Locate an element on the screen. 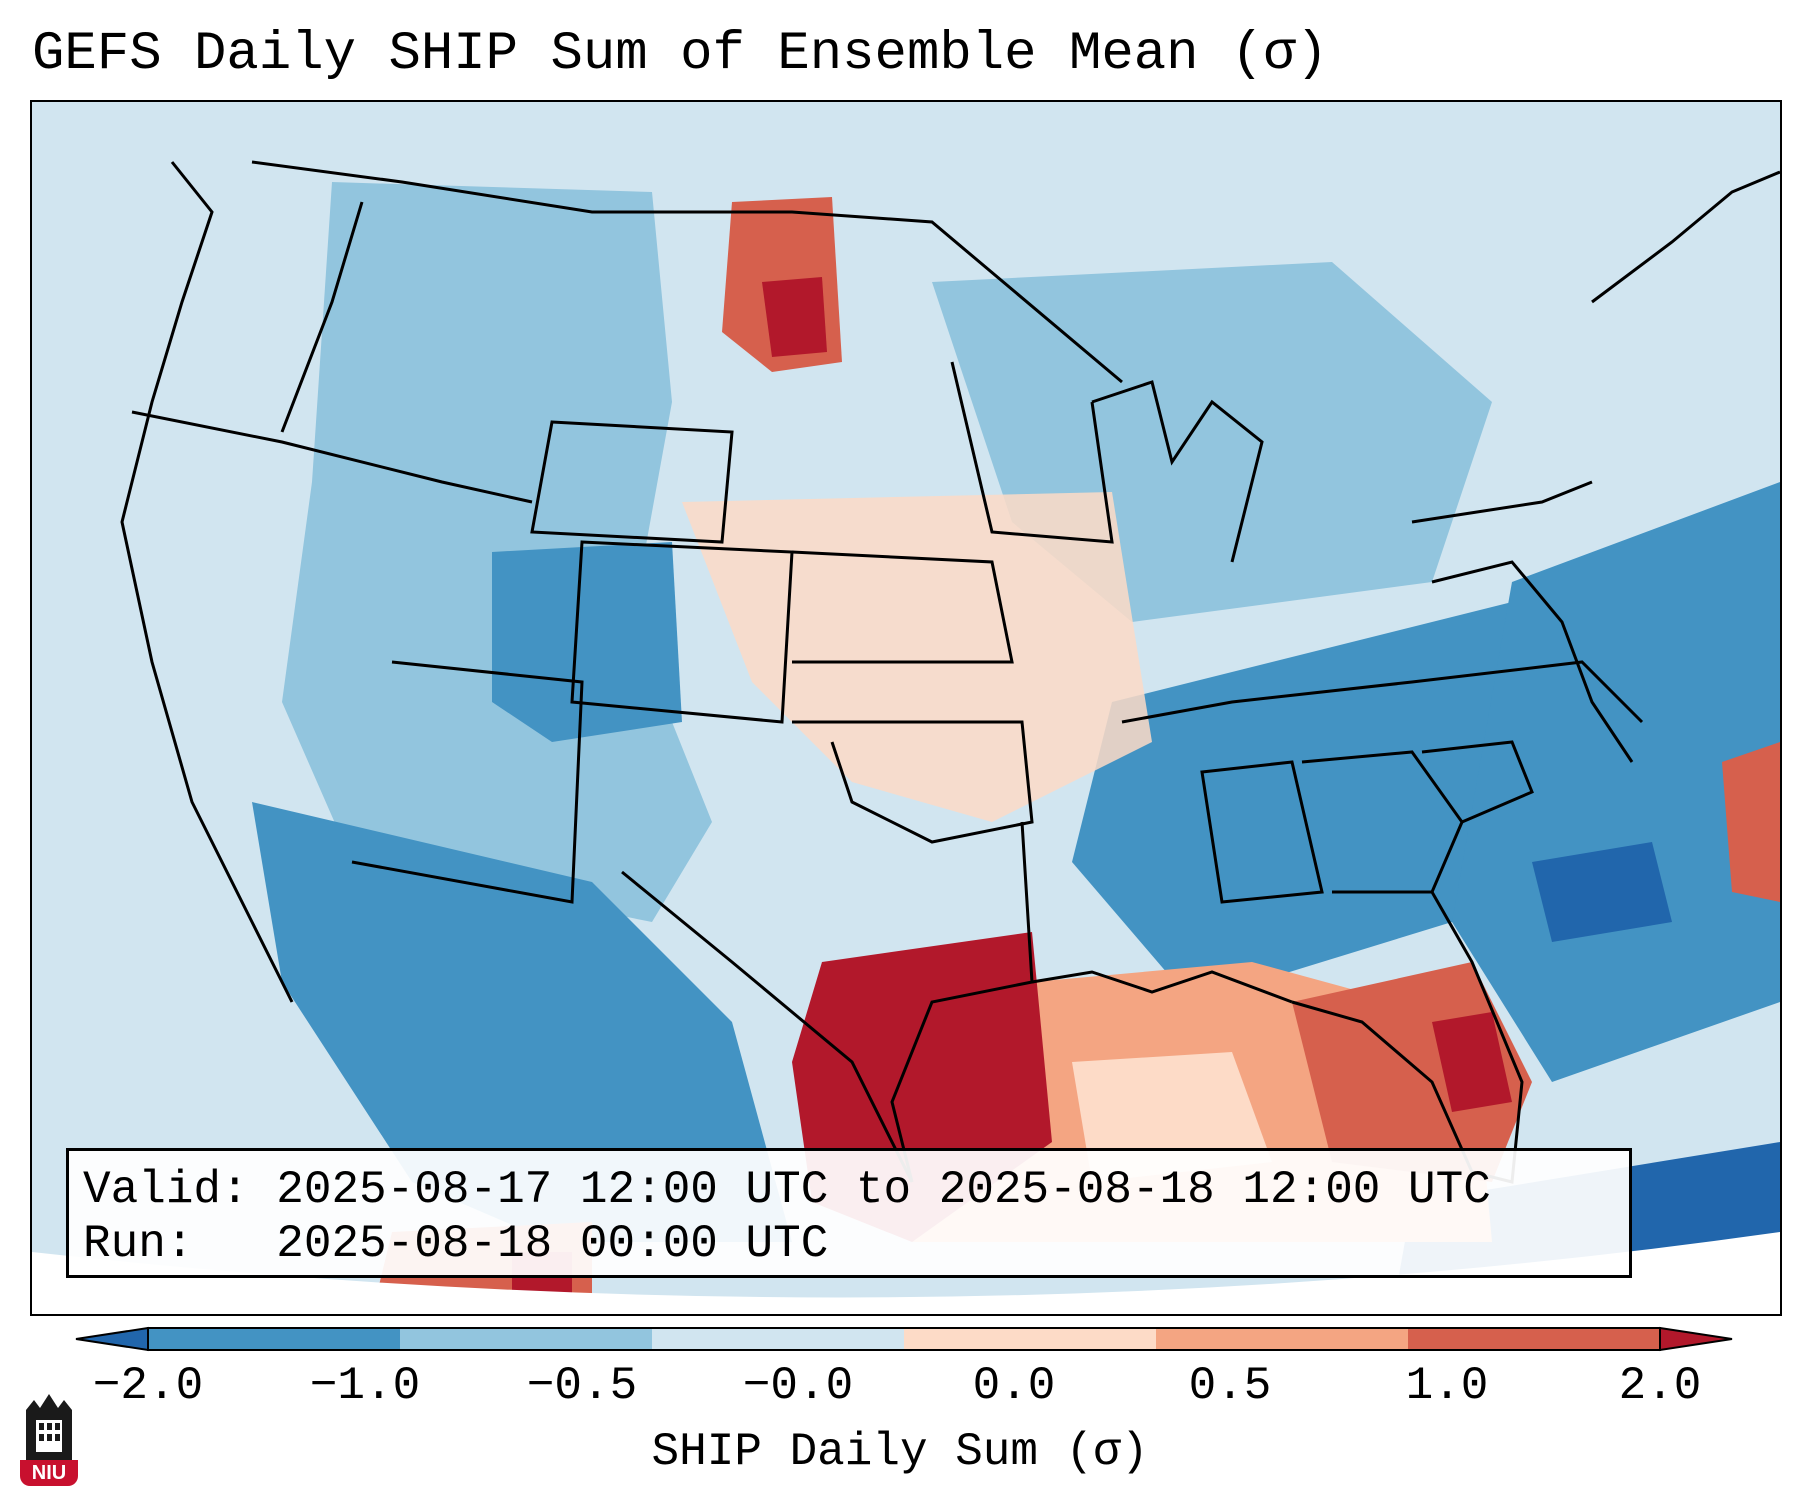 This screenshot has width=1803, height=1506. colorbar-tick-label: 2.0 is located at coordinates (1660, 1386).